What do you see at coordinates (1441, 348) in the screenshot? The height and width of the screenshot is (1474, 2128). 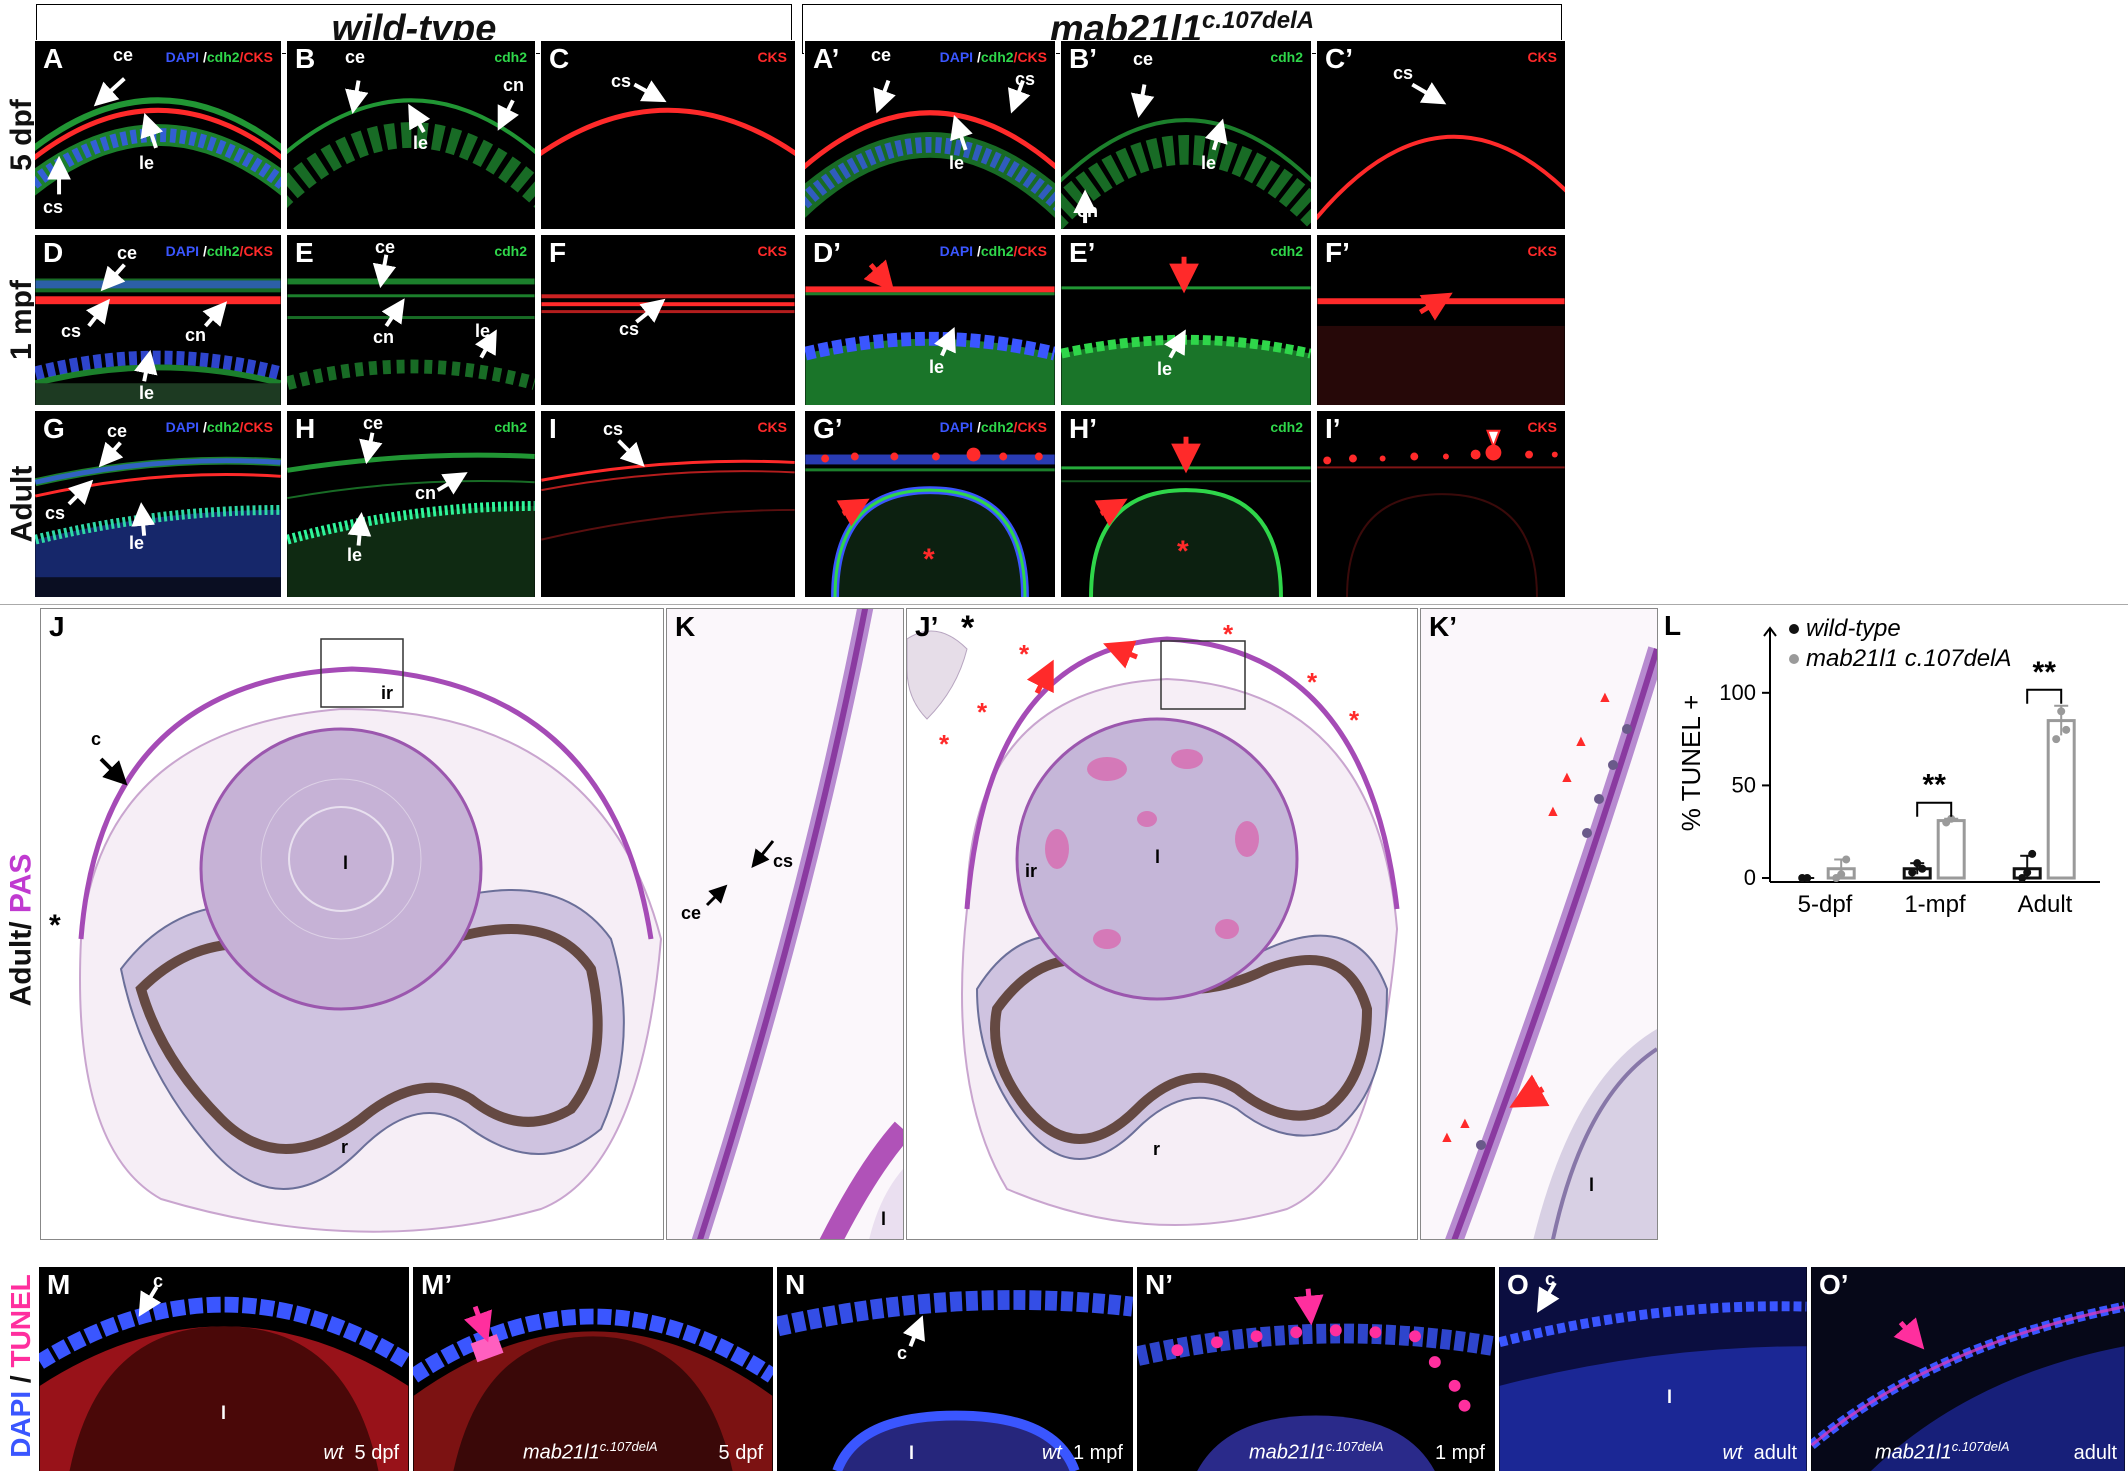 I see `panel-F-prime-image` at bounding box center [1441, 348].